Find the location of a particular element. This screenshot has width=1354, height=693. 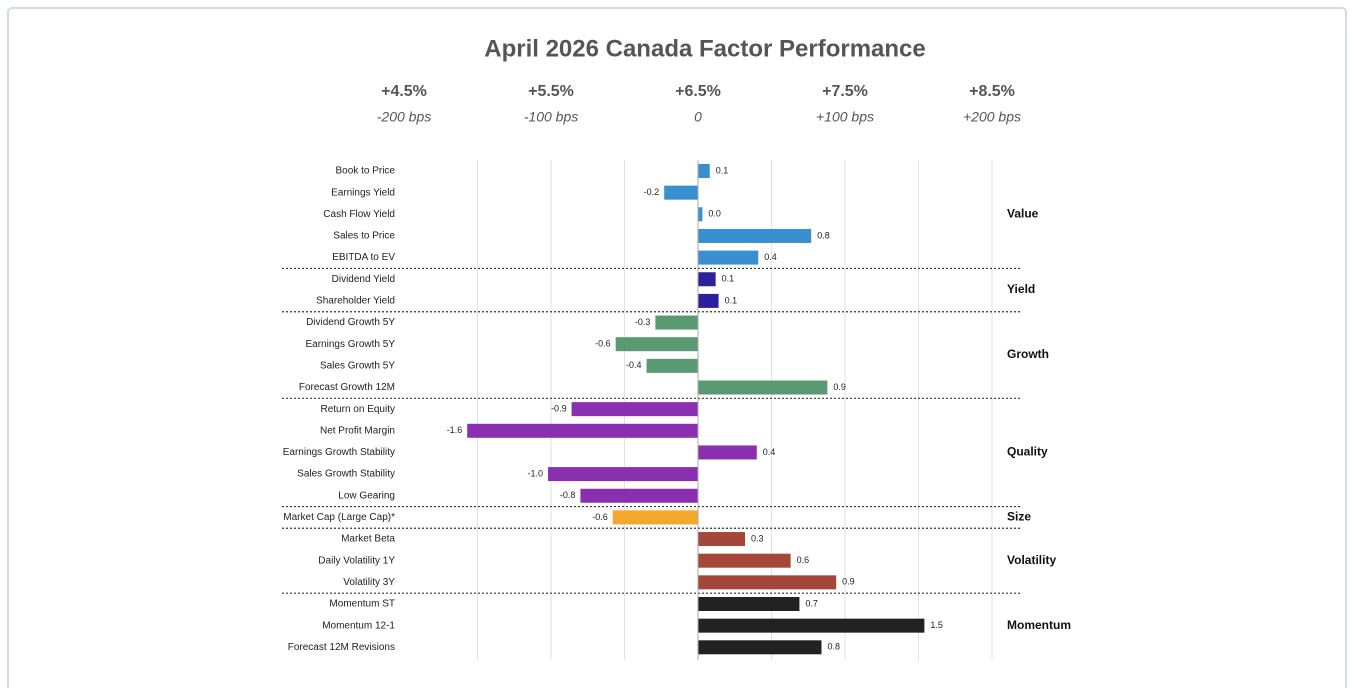

category-label: Net Profit Margin is located at coordinates (357, 430).